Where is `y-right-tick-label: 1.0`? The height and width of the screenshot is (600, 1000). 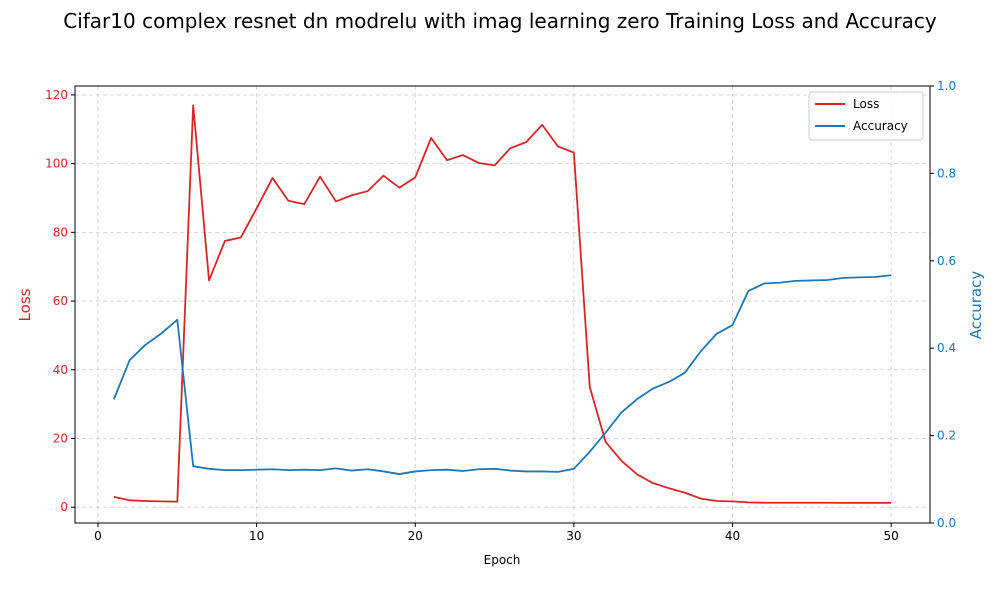 y-right-tick-label: 1.0 is located at coordinates (946, 86).